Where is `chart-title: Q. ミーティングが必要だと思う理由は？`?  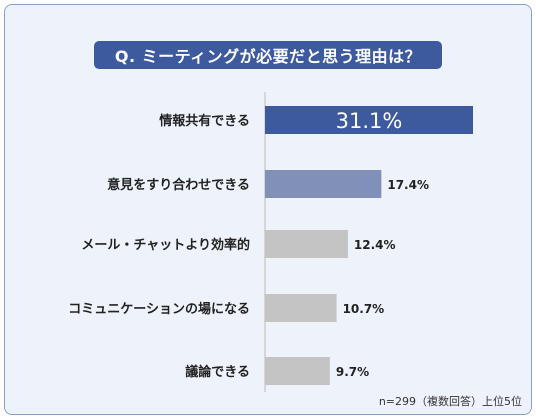
chart-title: Q. ミーティングが必要だと思う理由は？ is located at coordinates (268, 55).